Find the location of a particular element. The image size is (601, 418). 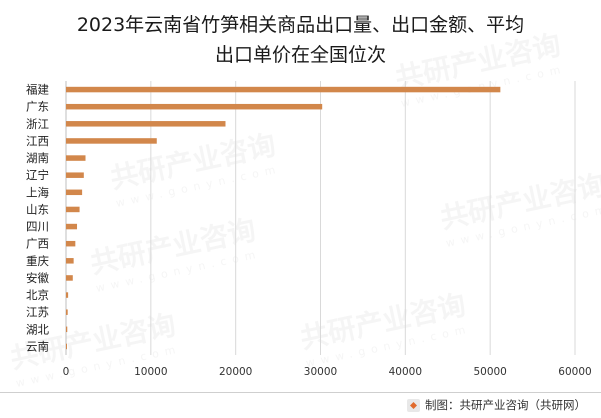

x-tick-label: 30000 is located at coordinates (320, 372).